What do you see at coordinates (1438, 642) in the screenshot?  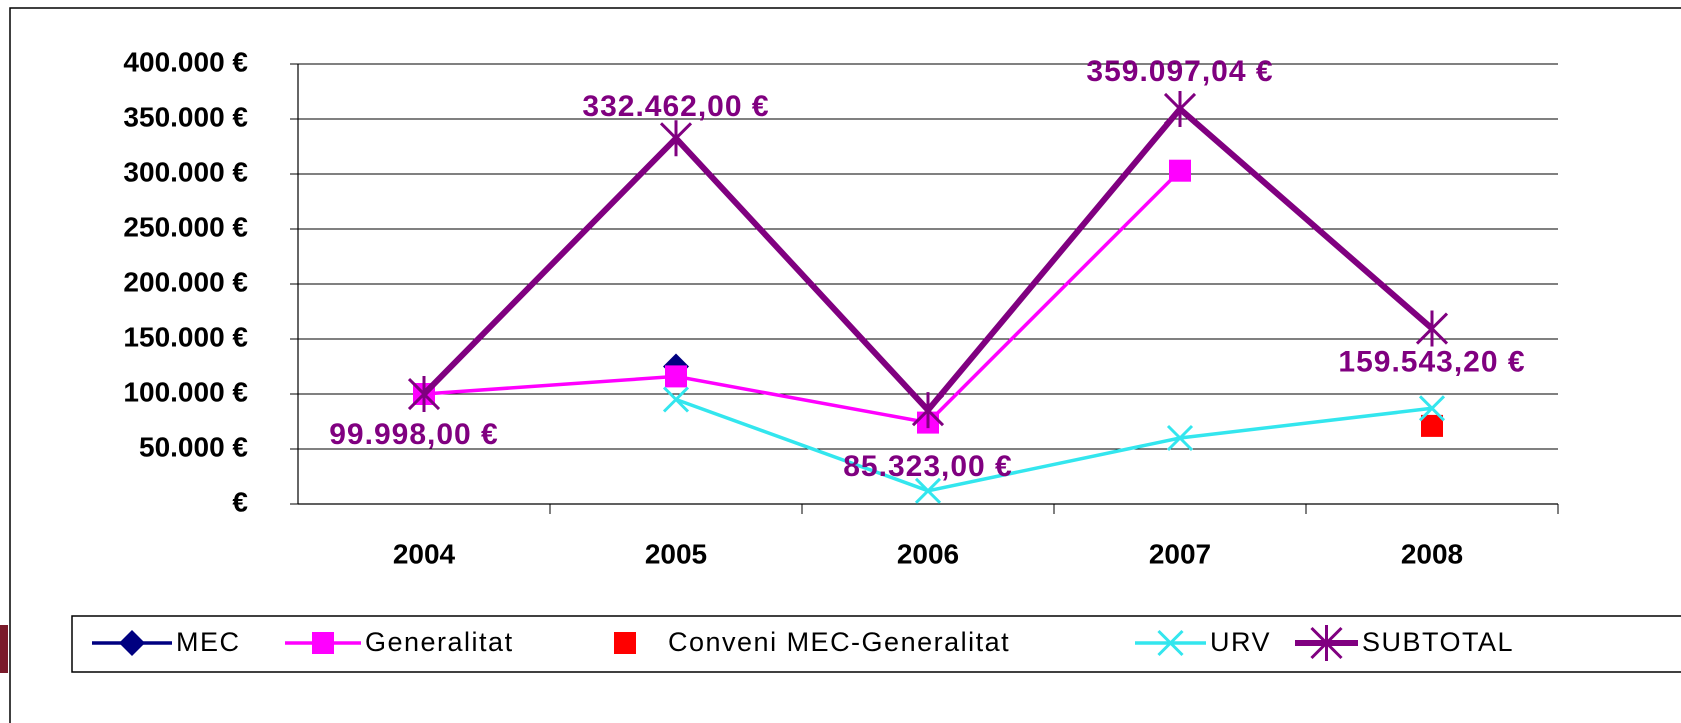 I see `legend-label: SUBTOTAL` at bounding box center [1438, 642].